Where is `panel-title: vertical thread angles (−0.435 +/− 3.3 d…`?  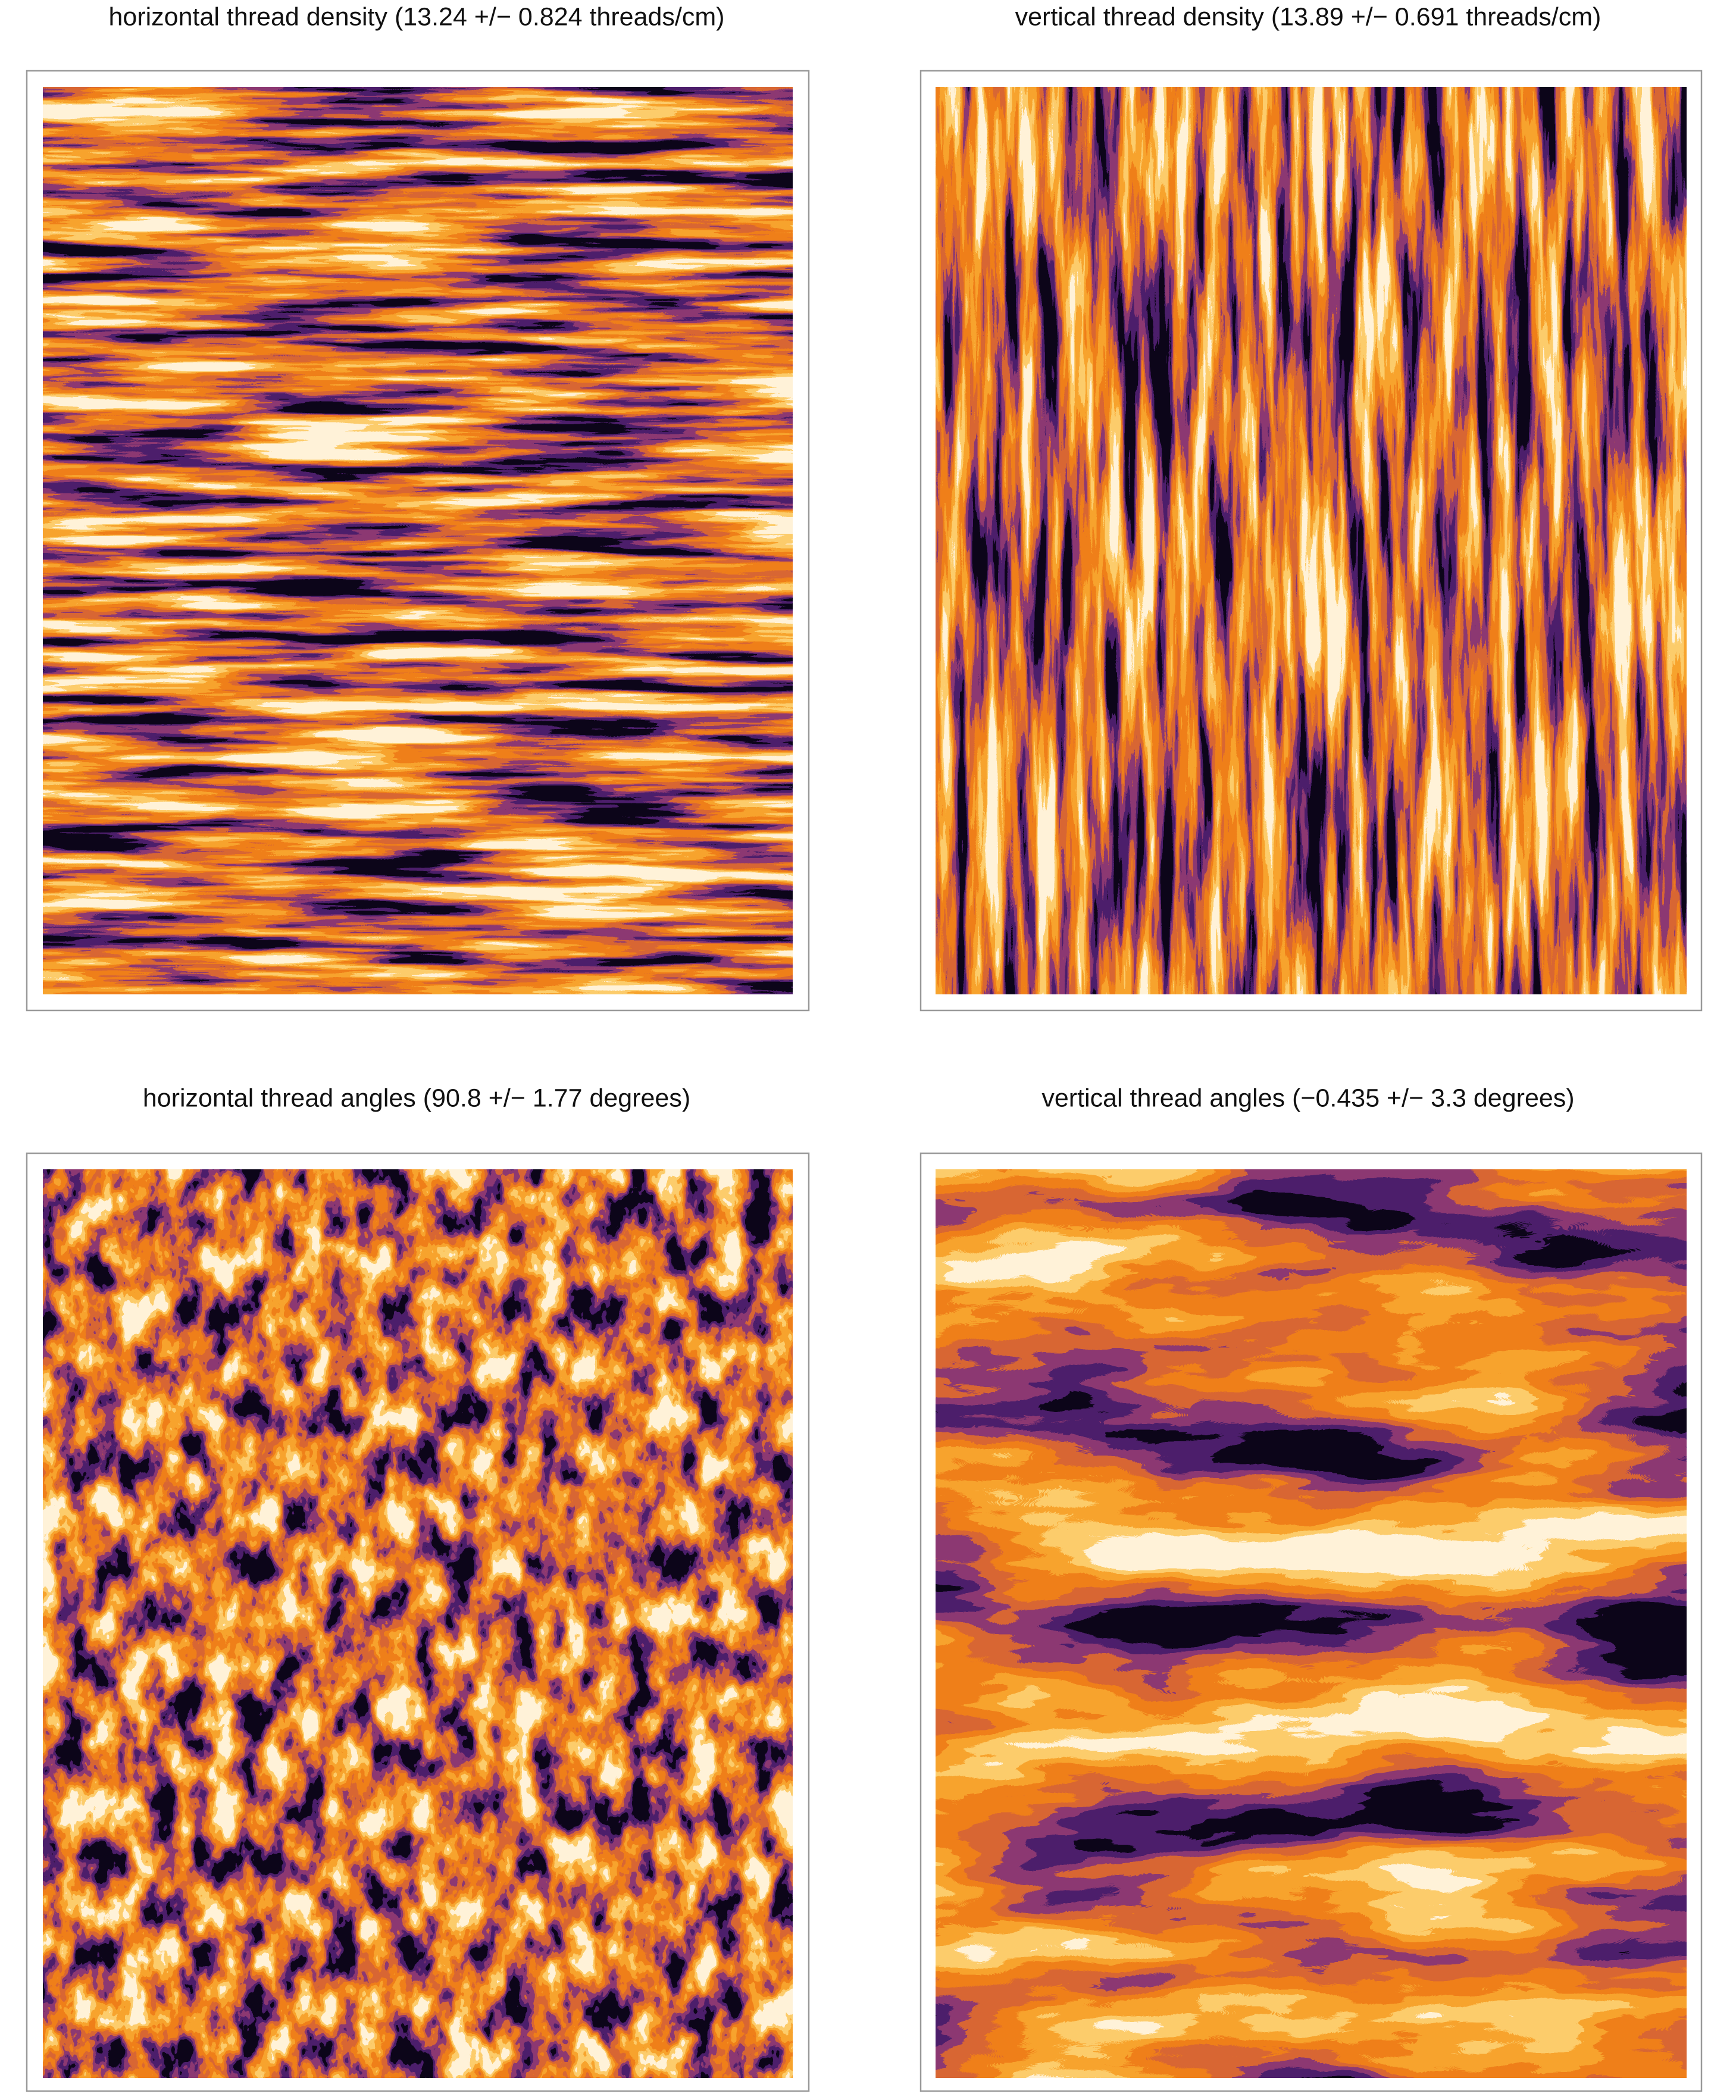
panel-title: vertical thread angles (−0.435 +/− 3.3 d… is located at coordinates (1307, 1098).